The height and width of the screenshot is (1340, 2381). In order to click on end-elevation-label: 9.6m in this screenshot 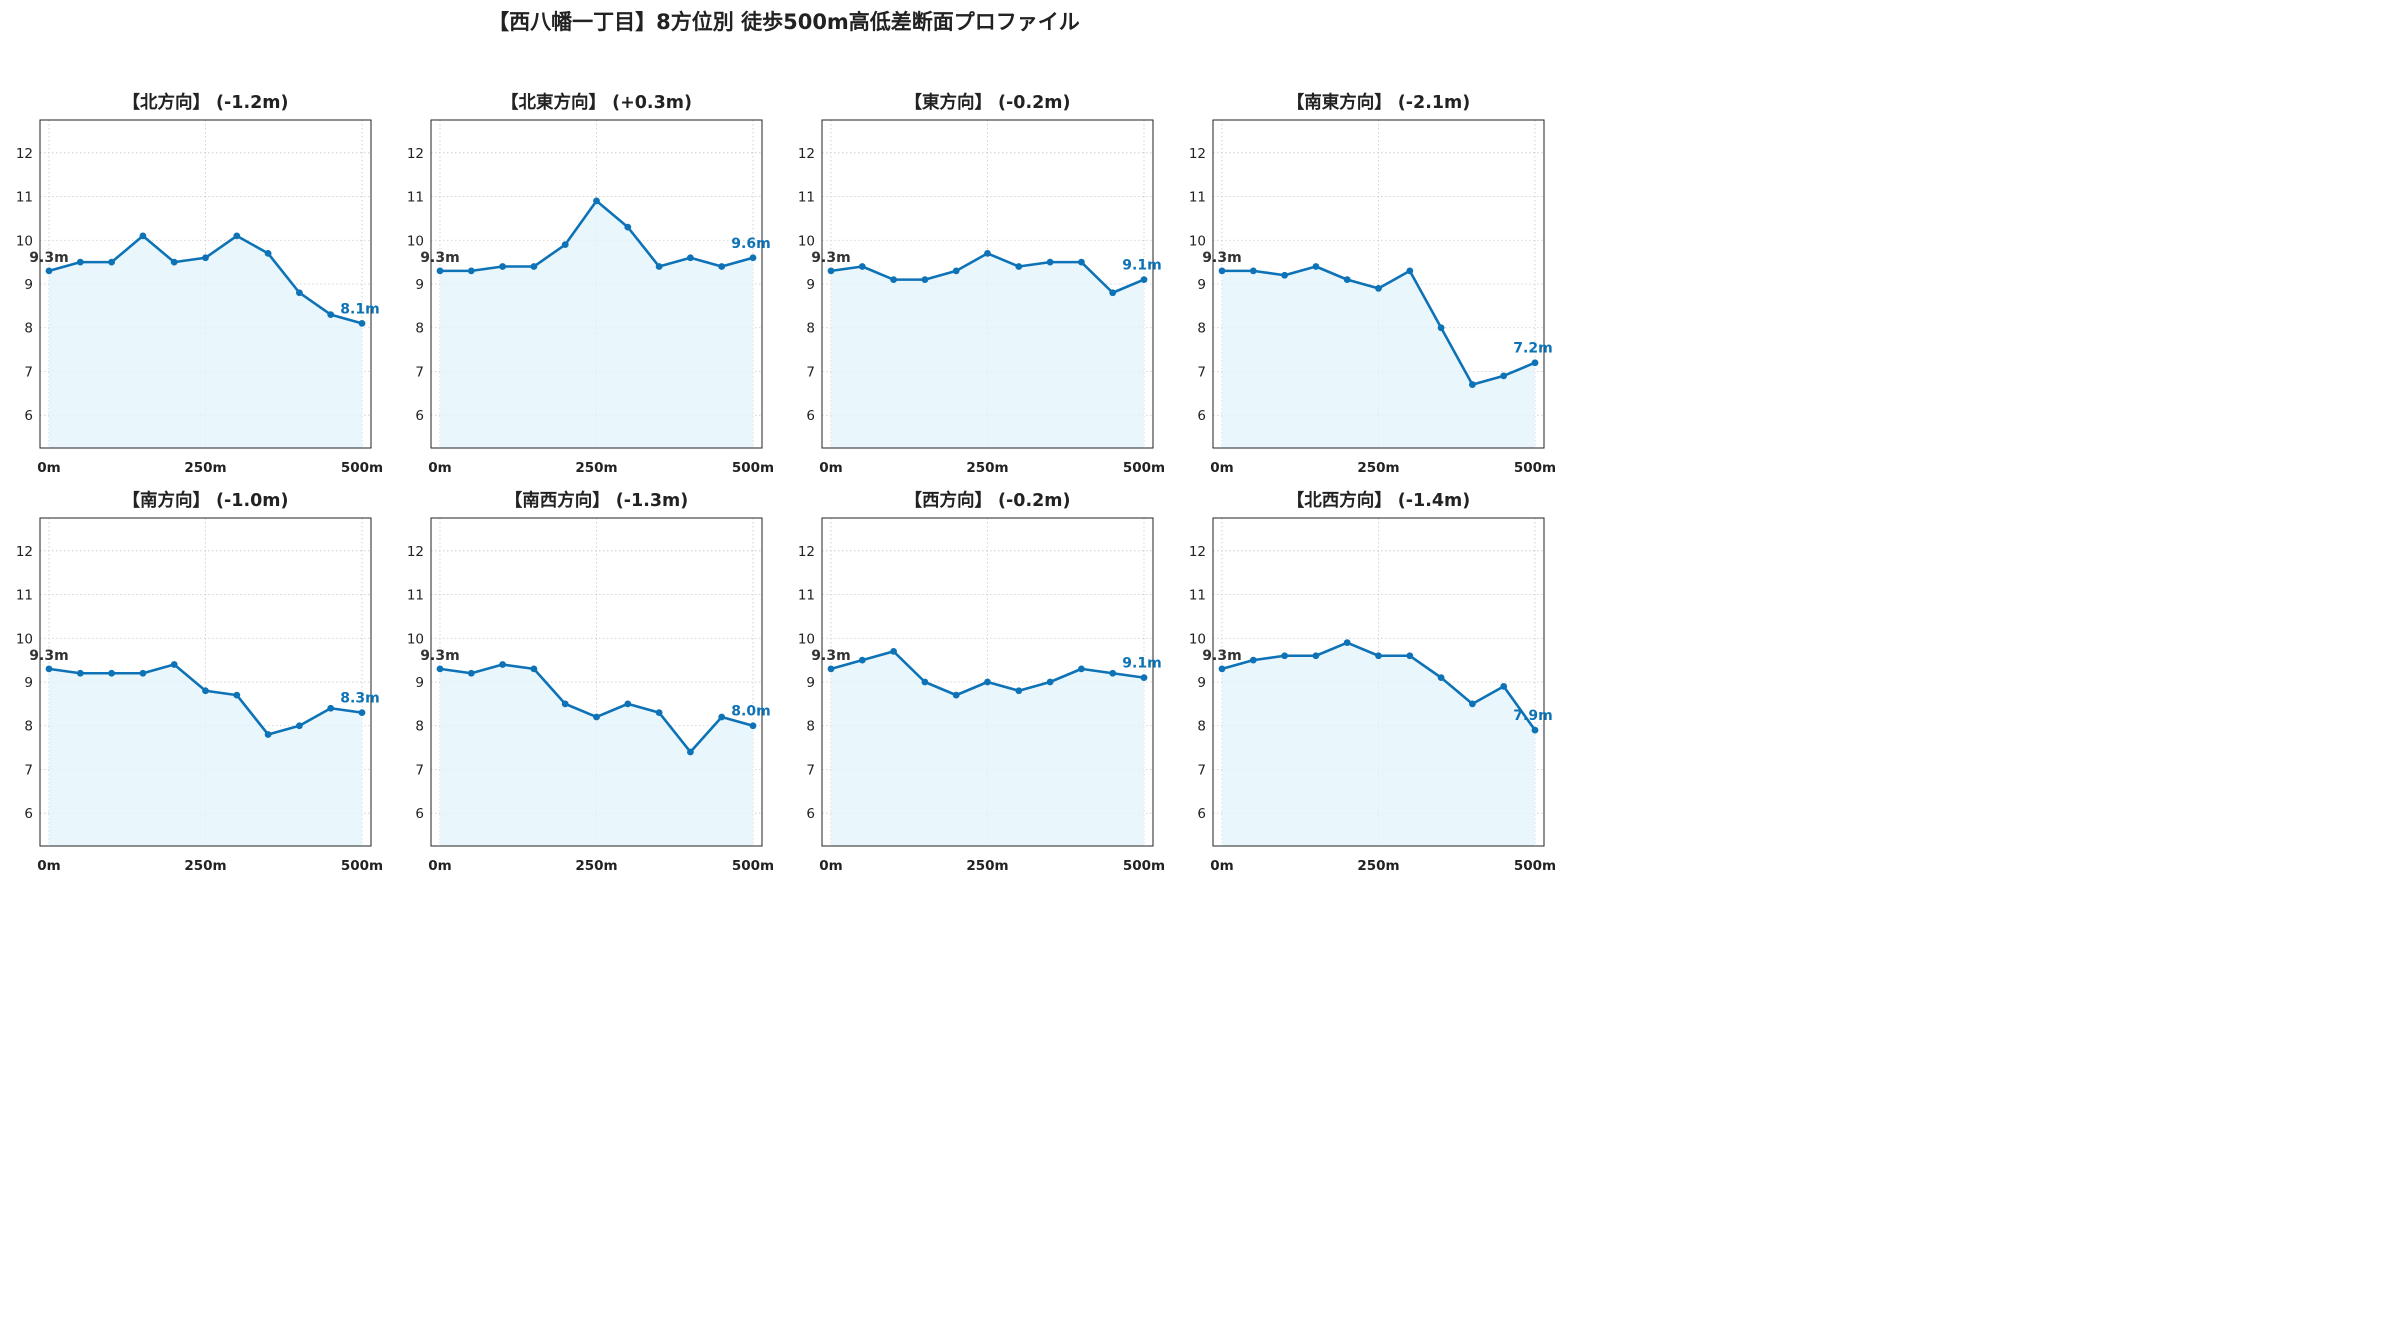, I will do `click(750, 244)`.